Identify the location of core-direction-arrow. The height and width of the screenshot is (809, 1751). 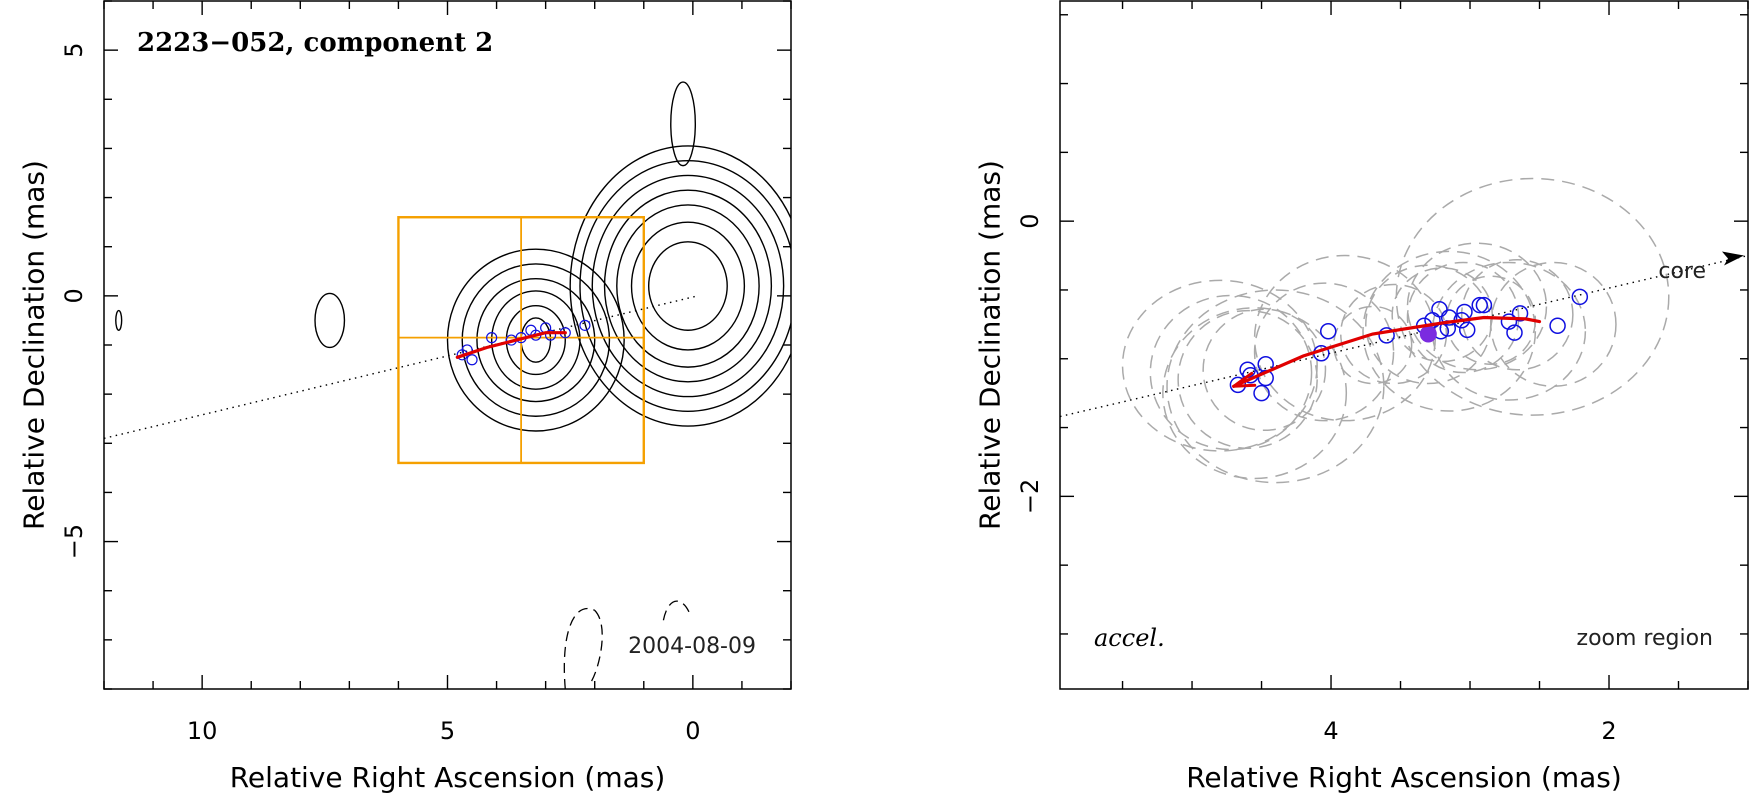
(1733, 258).